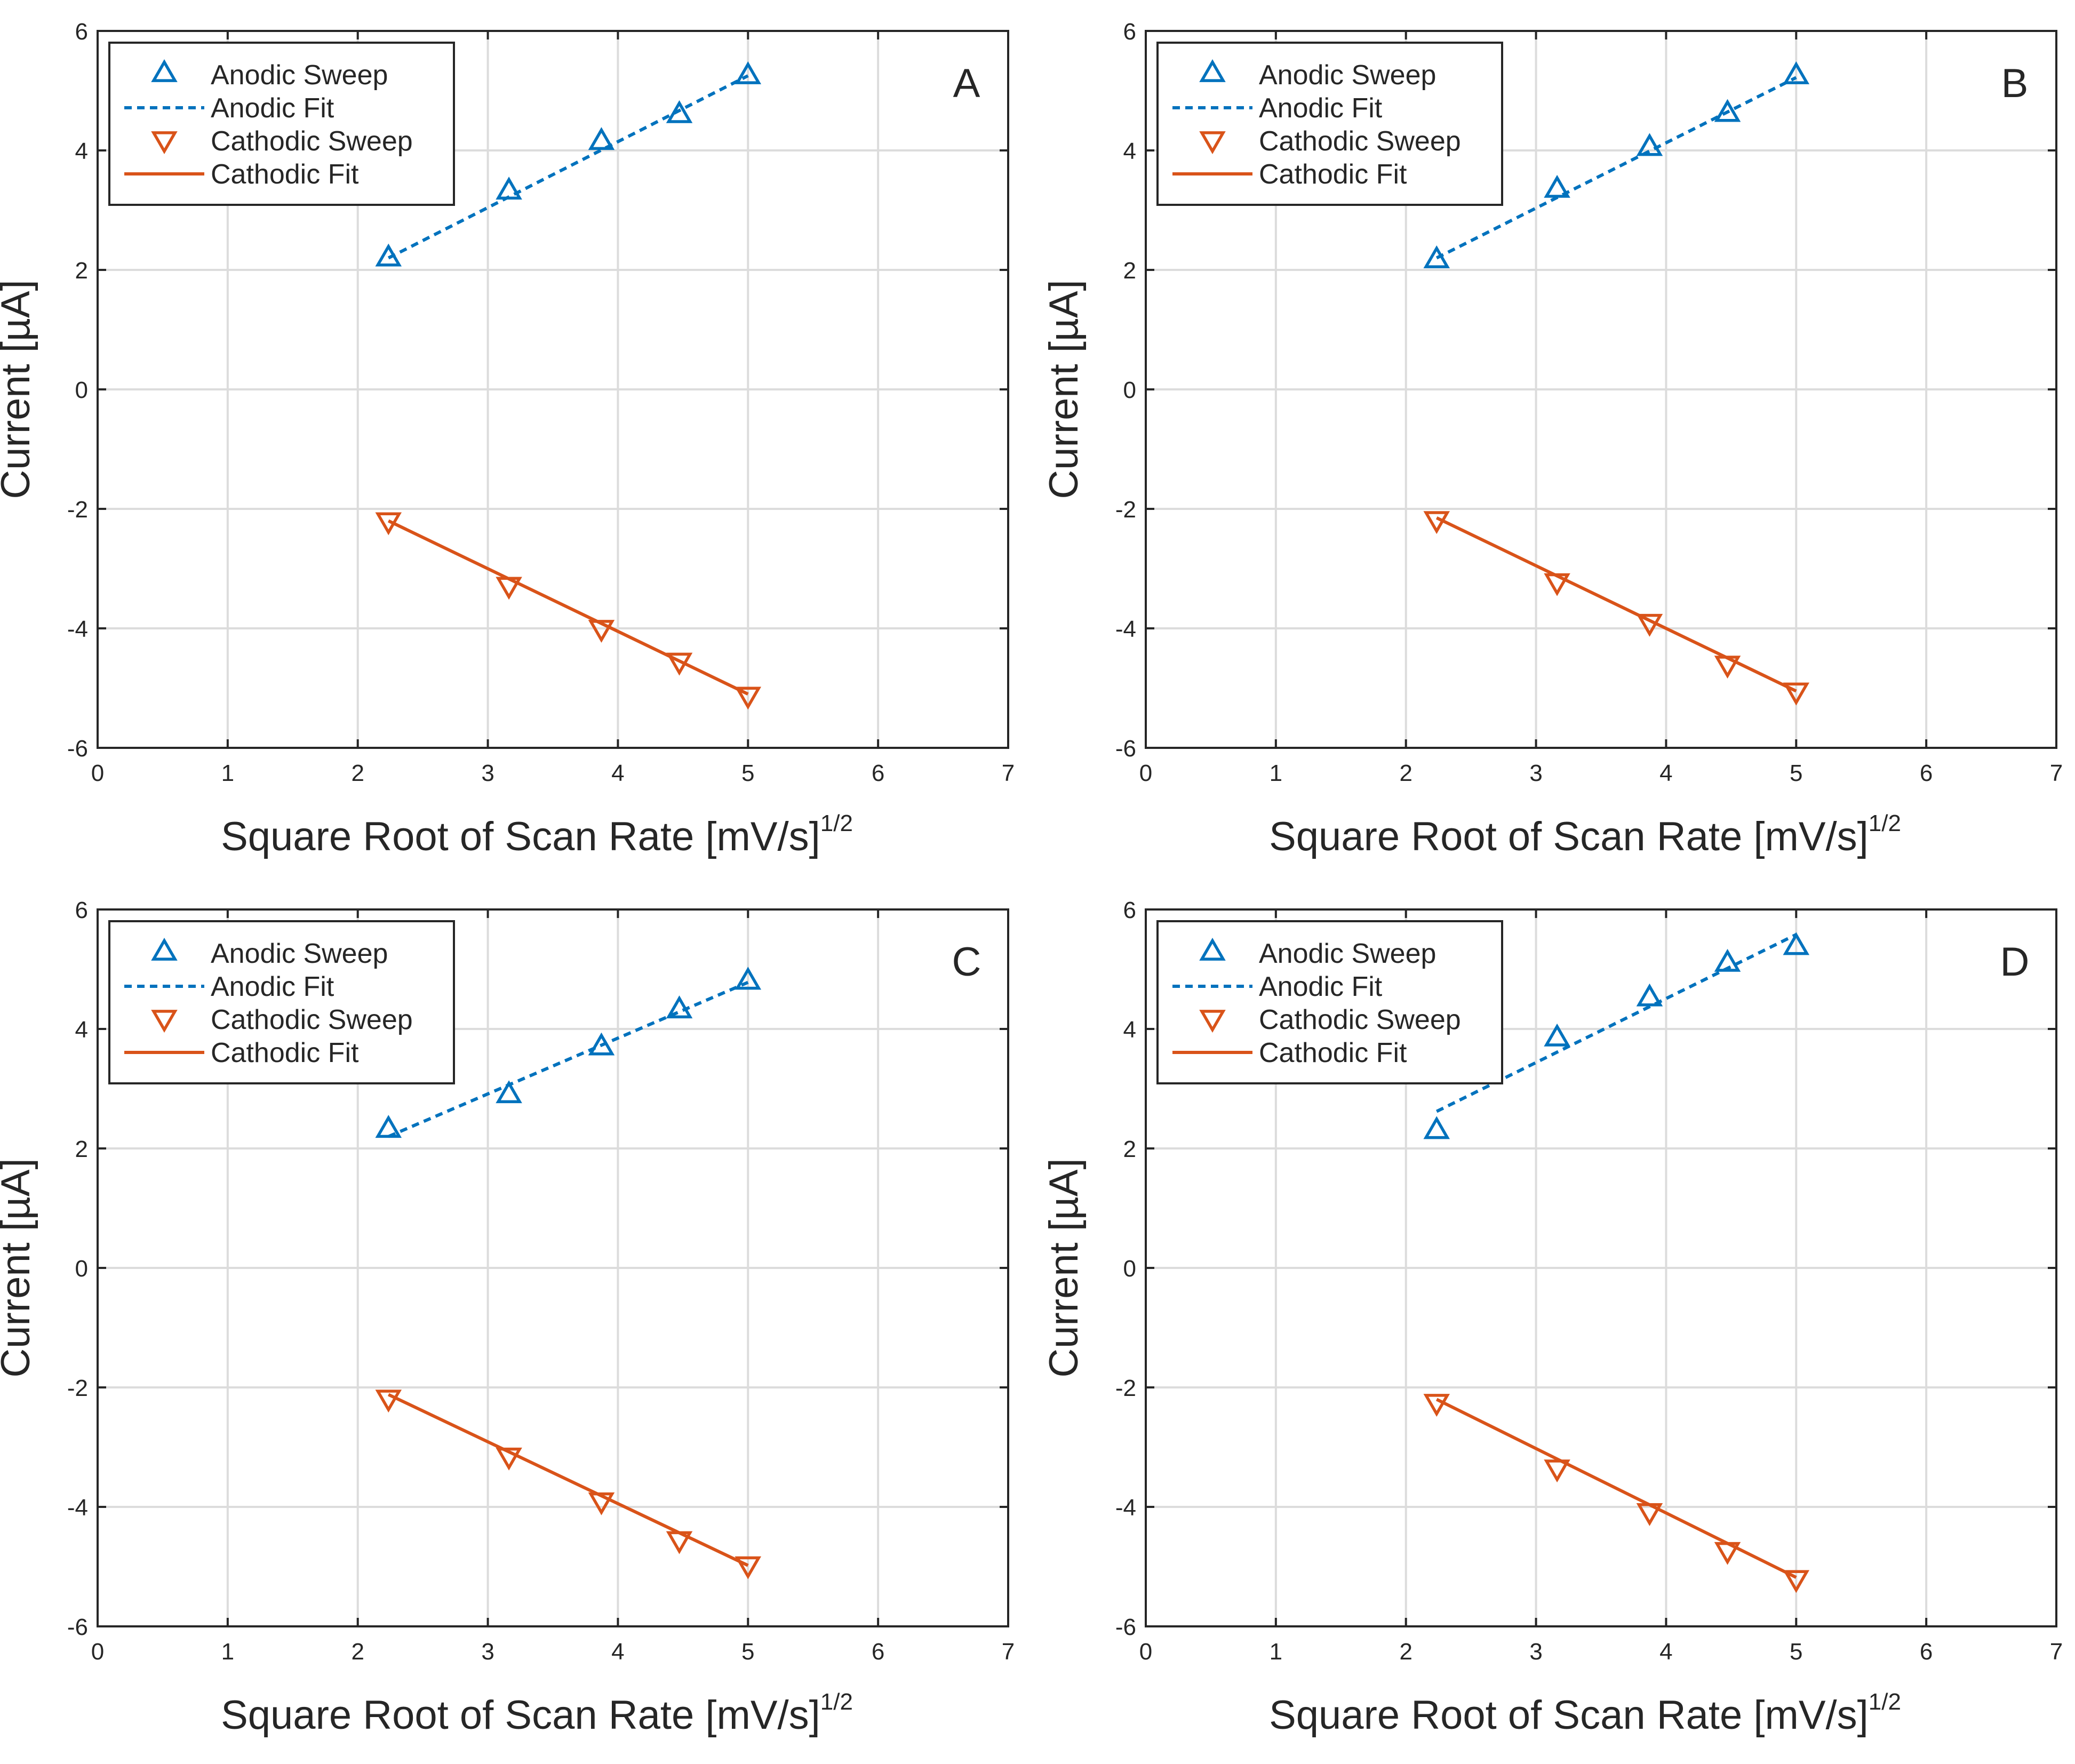 This screenshot has width=2075, height=1764. I want to click on x-tick-label: 7, so click(2056, 1652).